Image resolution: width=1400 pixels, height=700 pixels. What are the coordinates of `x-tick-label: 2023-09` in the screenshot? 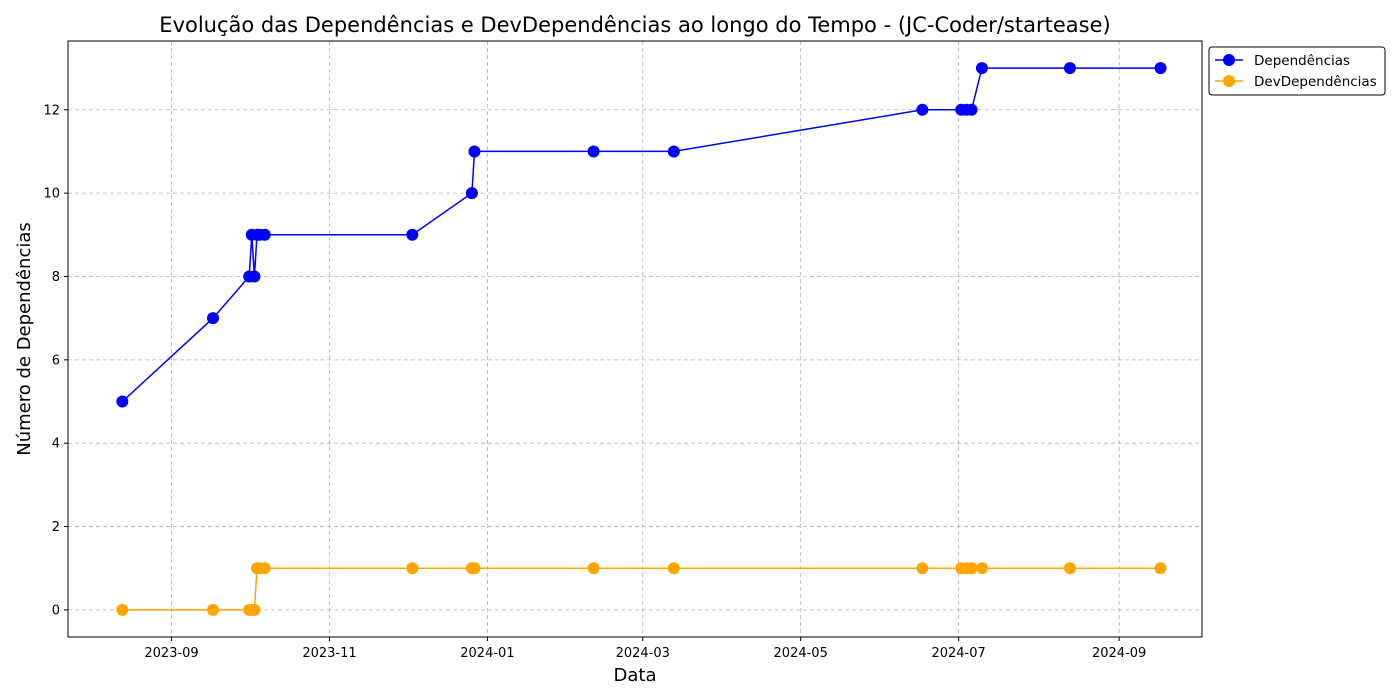 It's located at (171, 653).